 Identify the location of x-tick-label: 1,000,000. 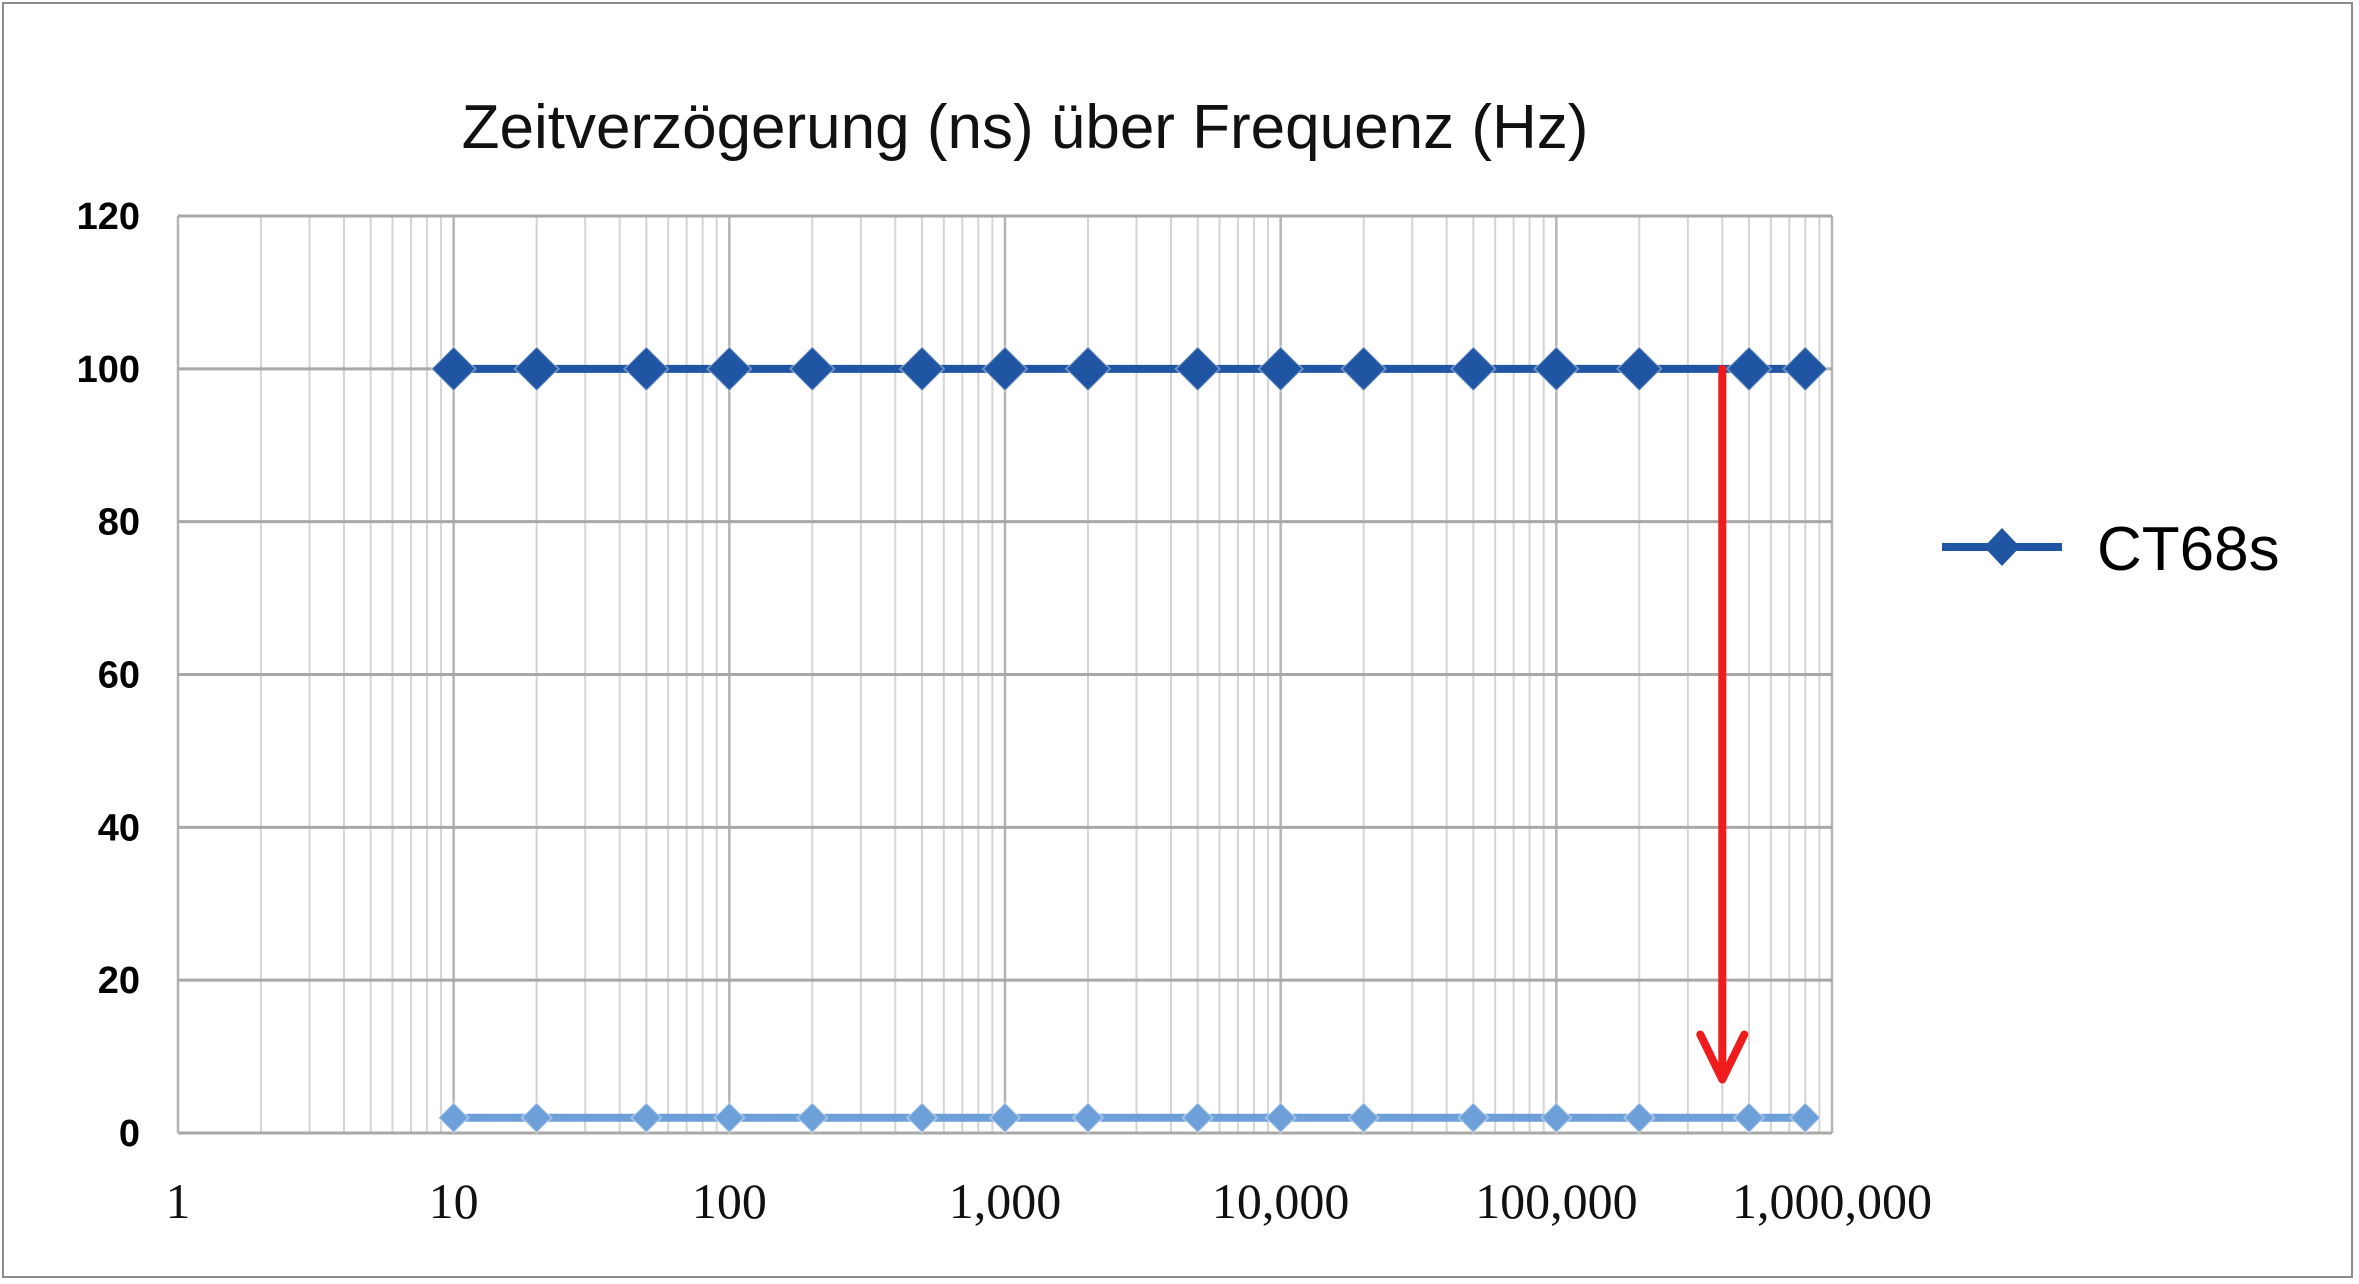
(1832, 1201).